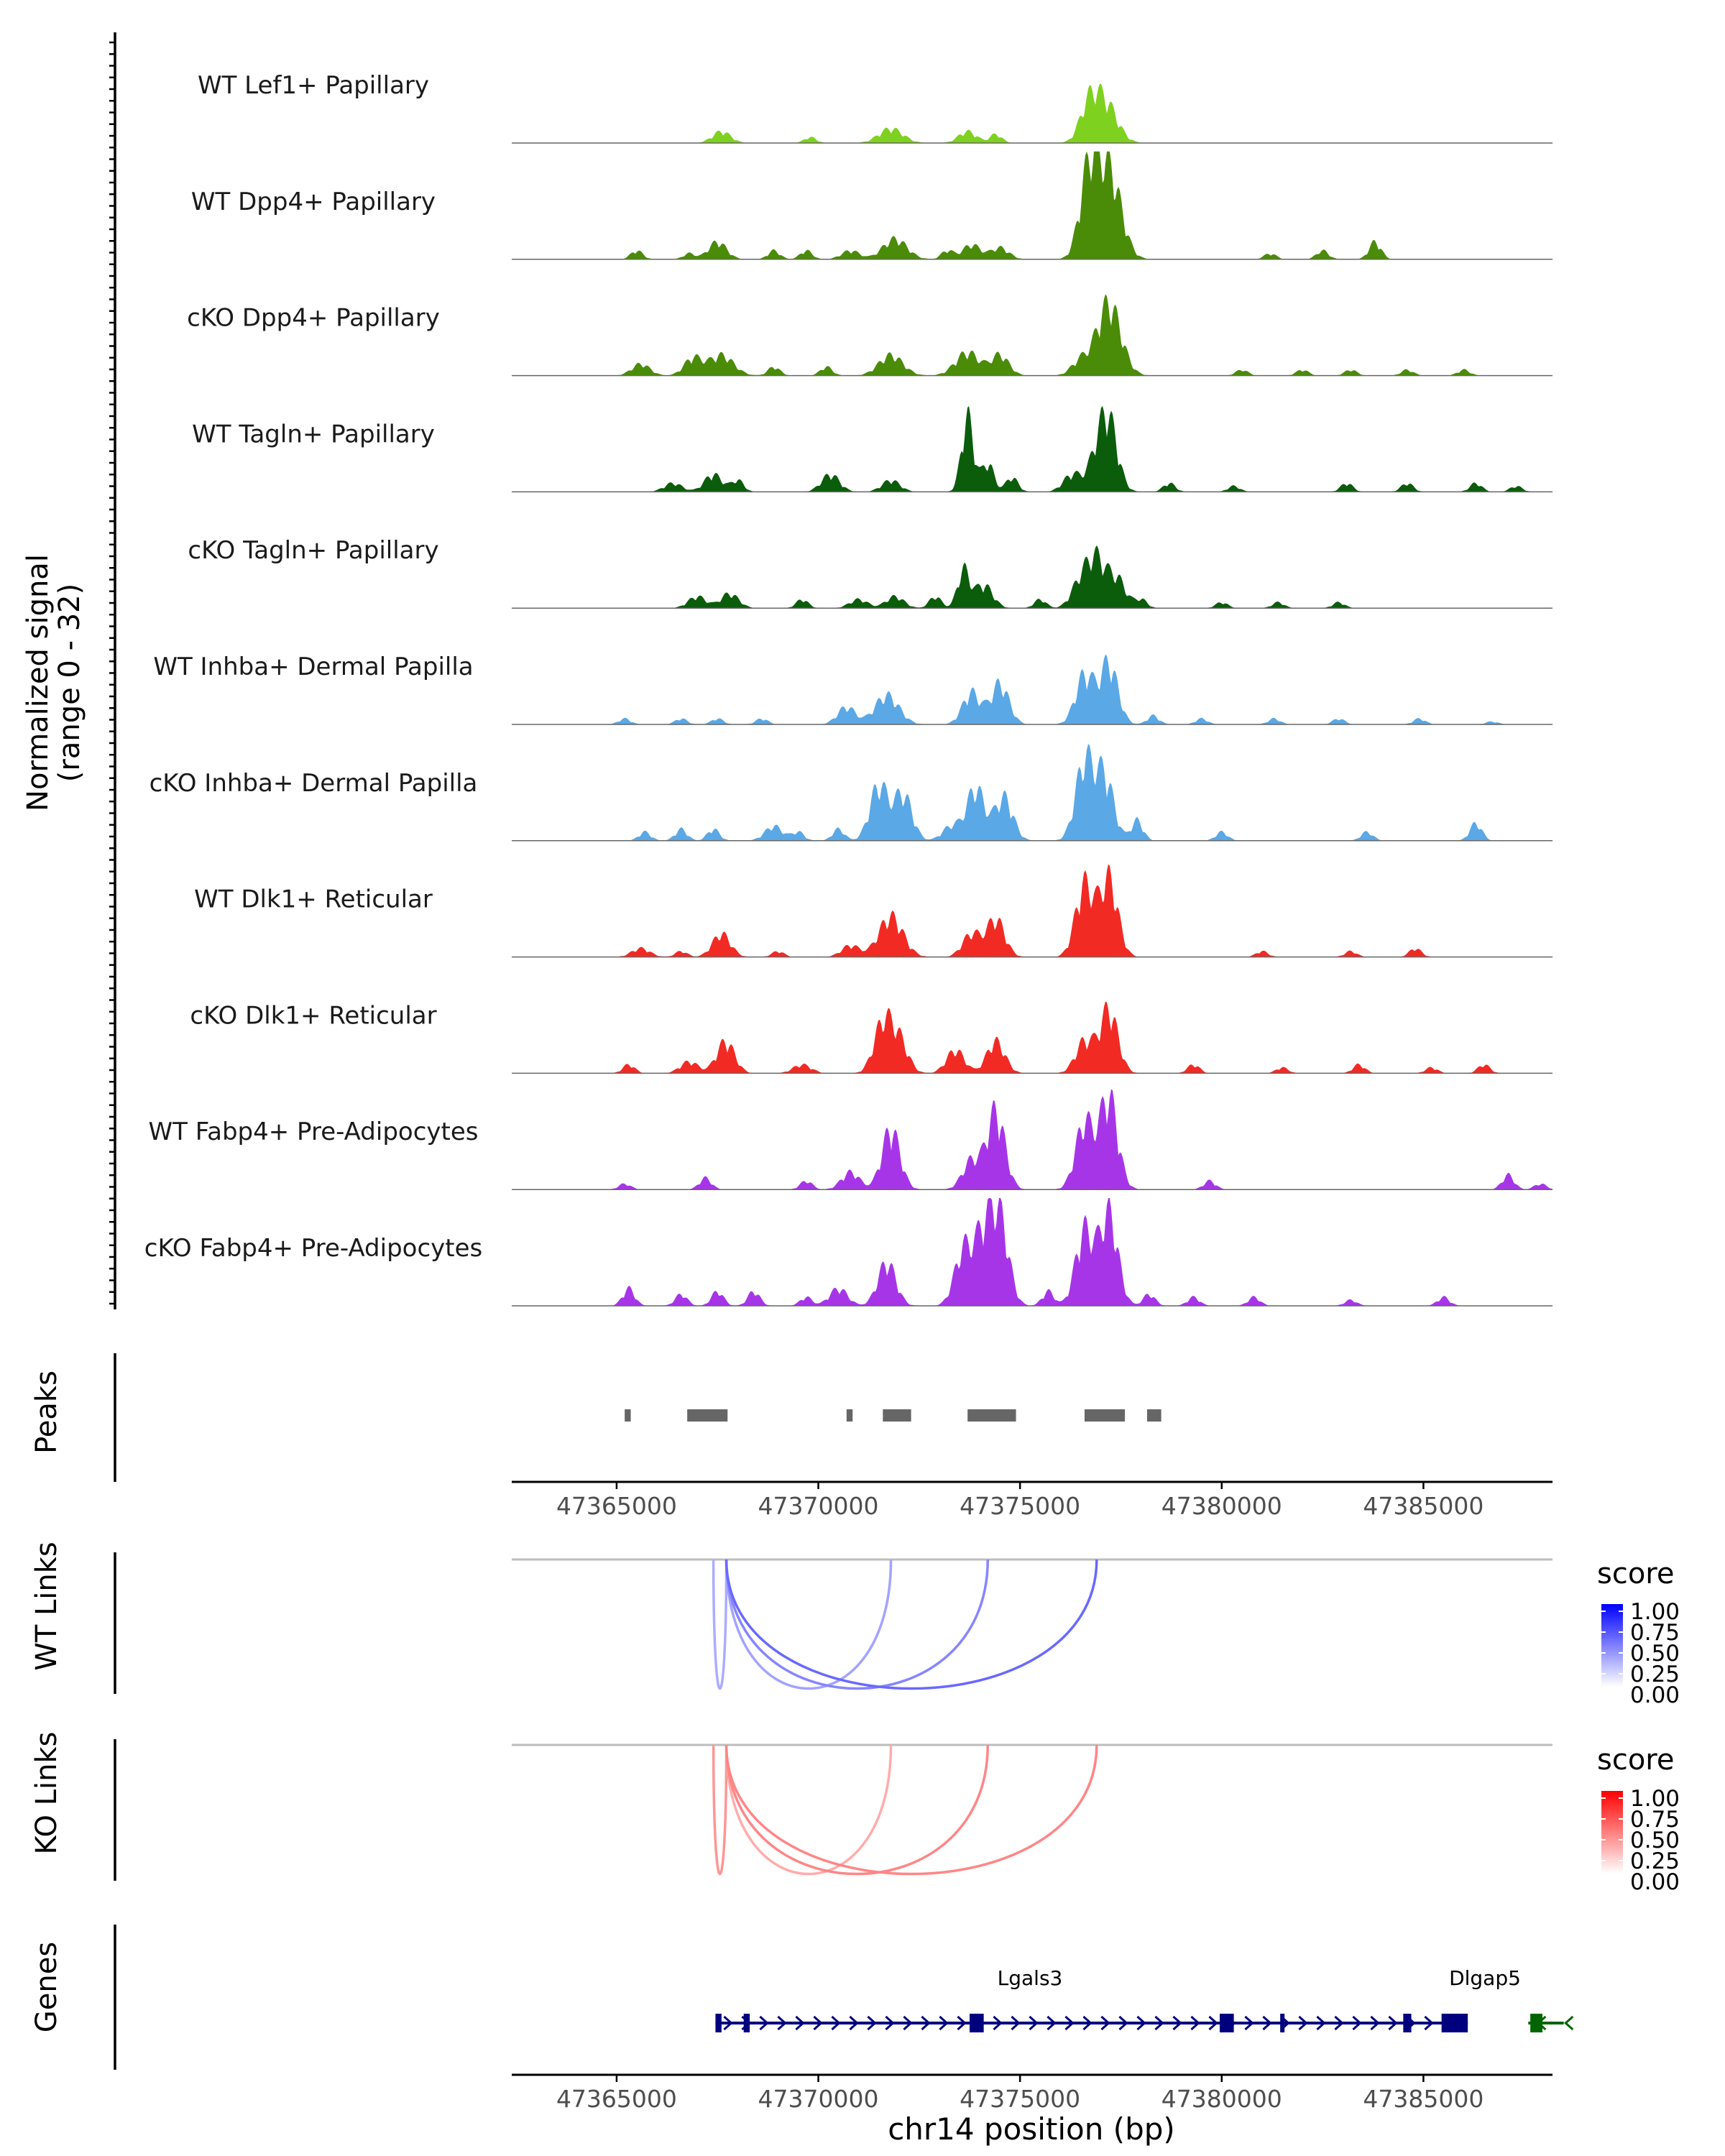 The image size is (1725, 2156). What do you see at coordinates (313, 318) in the screenshot?
I see `coverage-track-label: cKO Dpp4+ Papillary` at bounding box center [313, 318].